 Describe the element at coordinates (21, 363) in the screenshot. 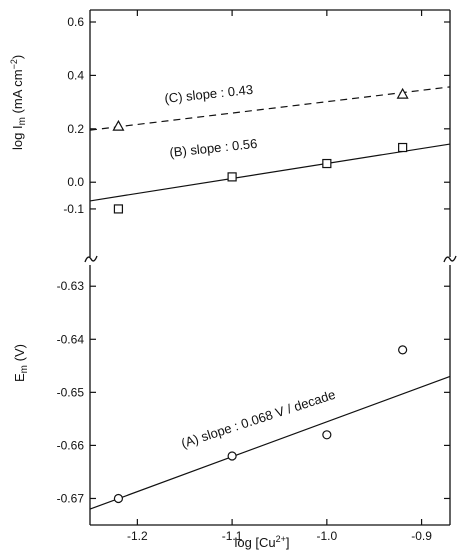

I see `lower-y-axis-title: Em (V)` at that location.